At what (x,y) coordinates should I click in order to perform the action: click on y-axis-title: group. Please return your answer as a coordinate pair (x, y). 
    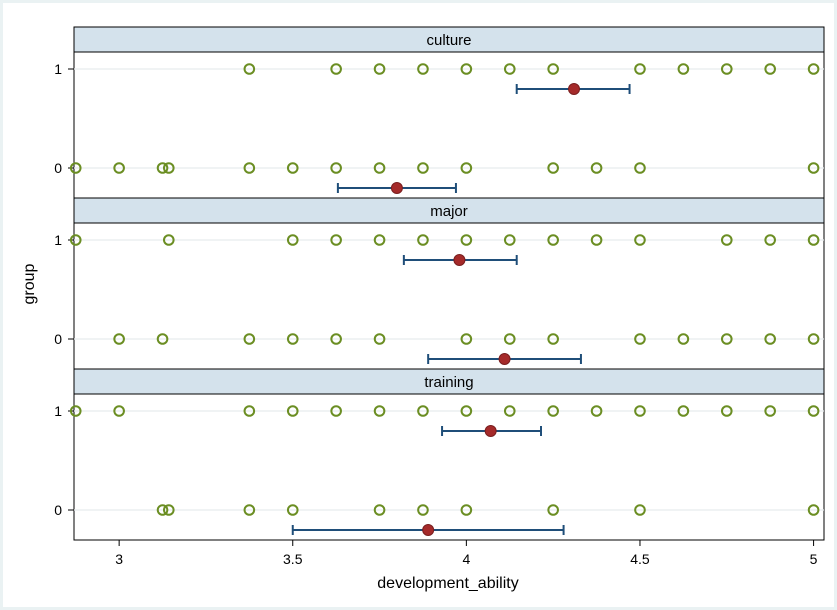
    Looking at the image, I should click on (29, 283).